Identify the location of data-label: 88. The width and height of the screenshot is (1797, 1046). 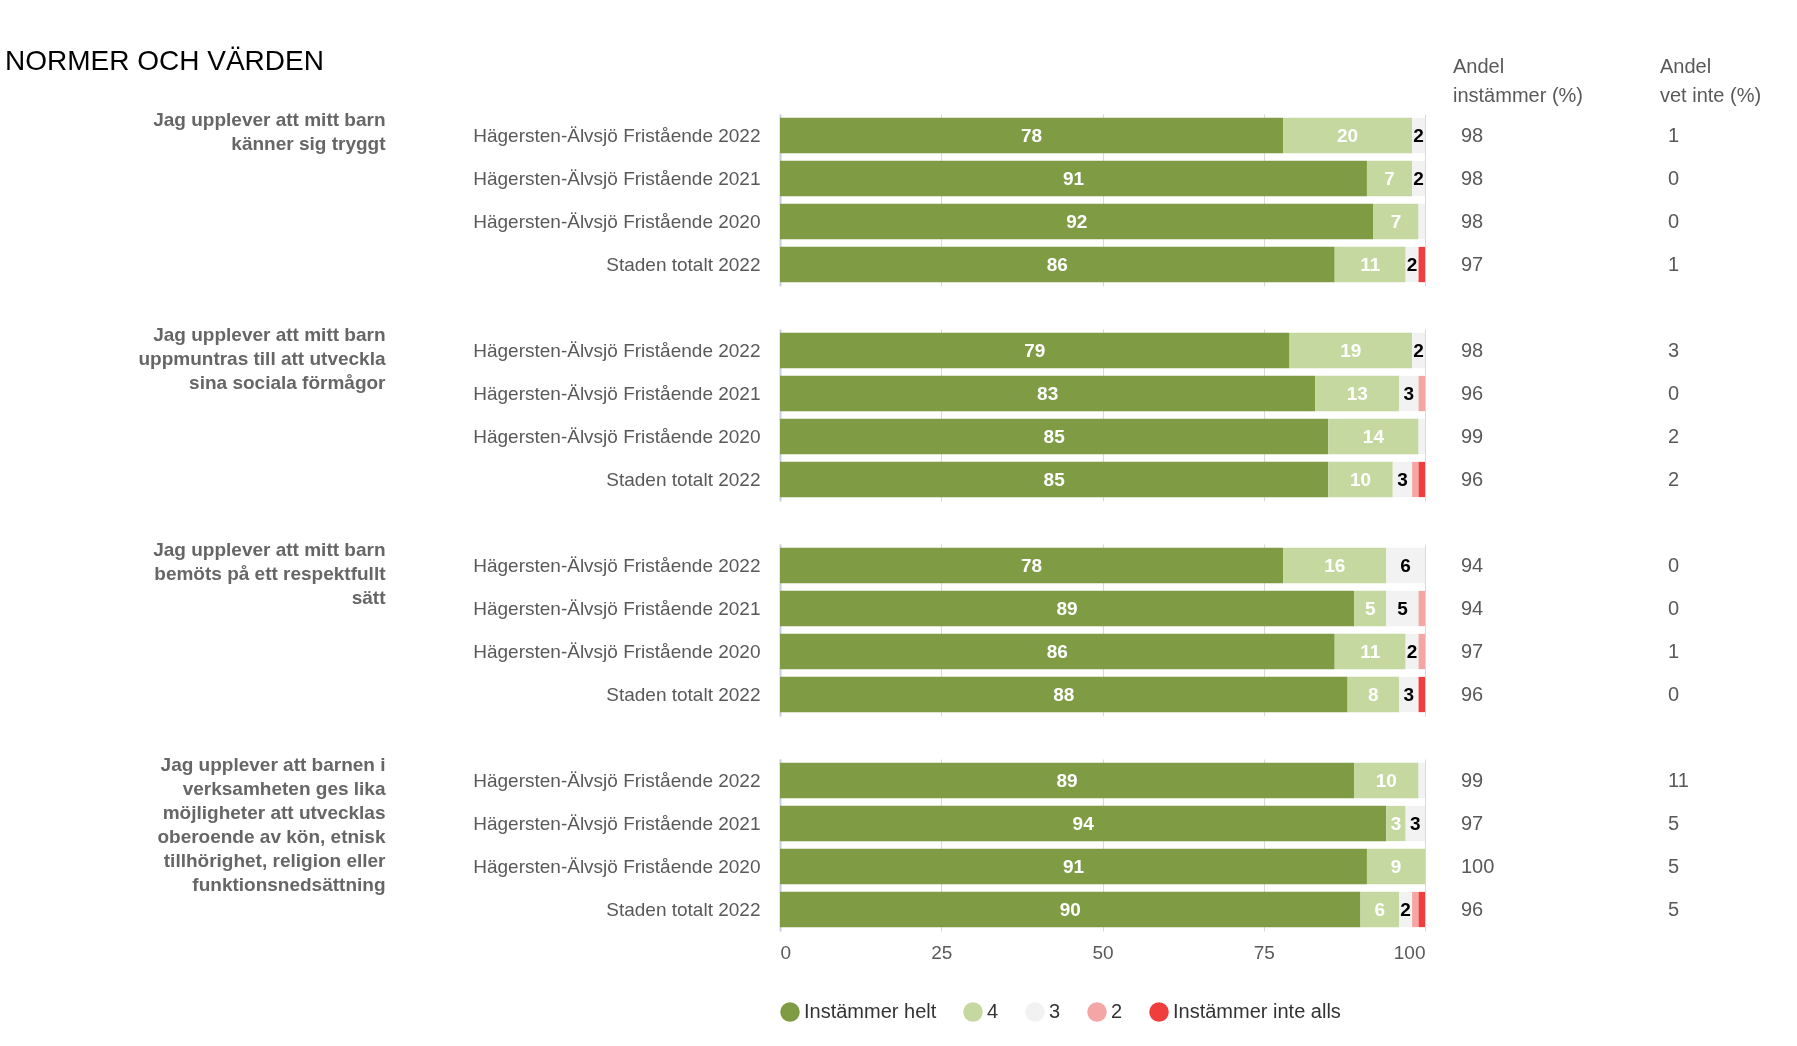
(1064, 694).